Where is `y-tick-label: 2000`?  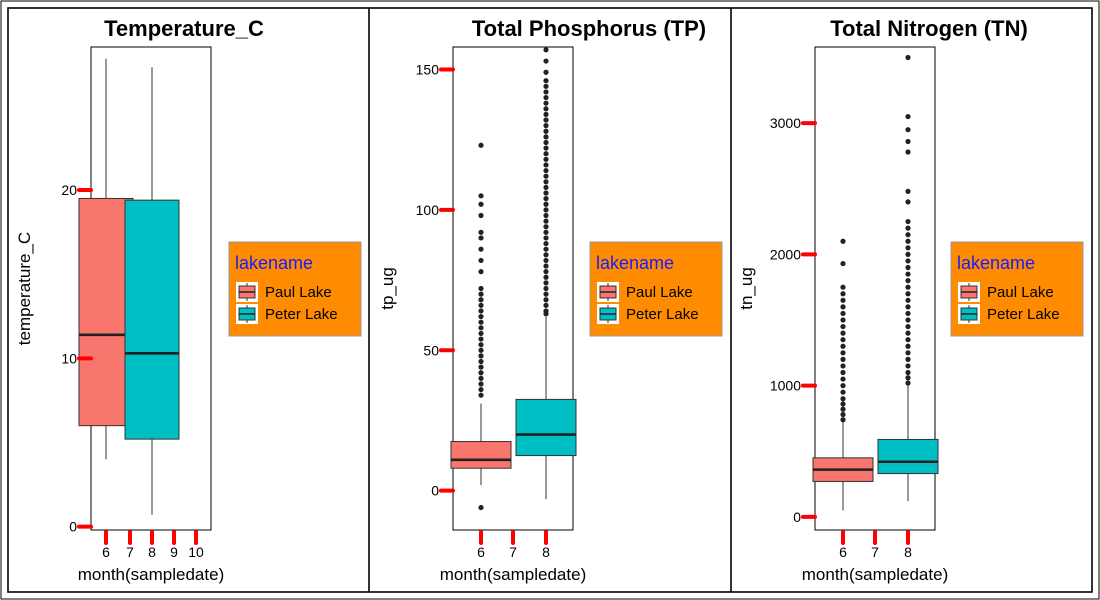
y-tick-label: 2000 is located at coordinates (785, 254).